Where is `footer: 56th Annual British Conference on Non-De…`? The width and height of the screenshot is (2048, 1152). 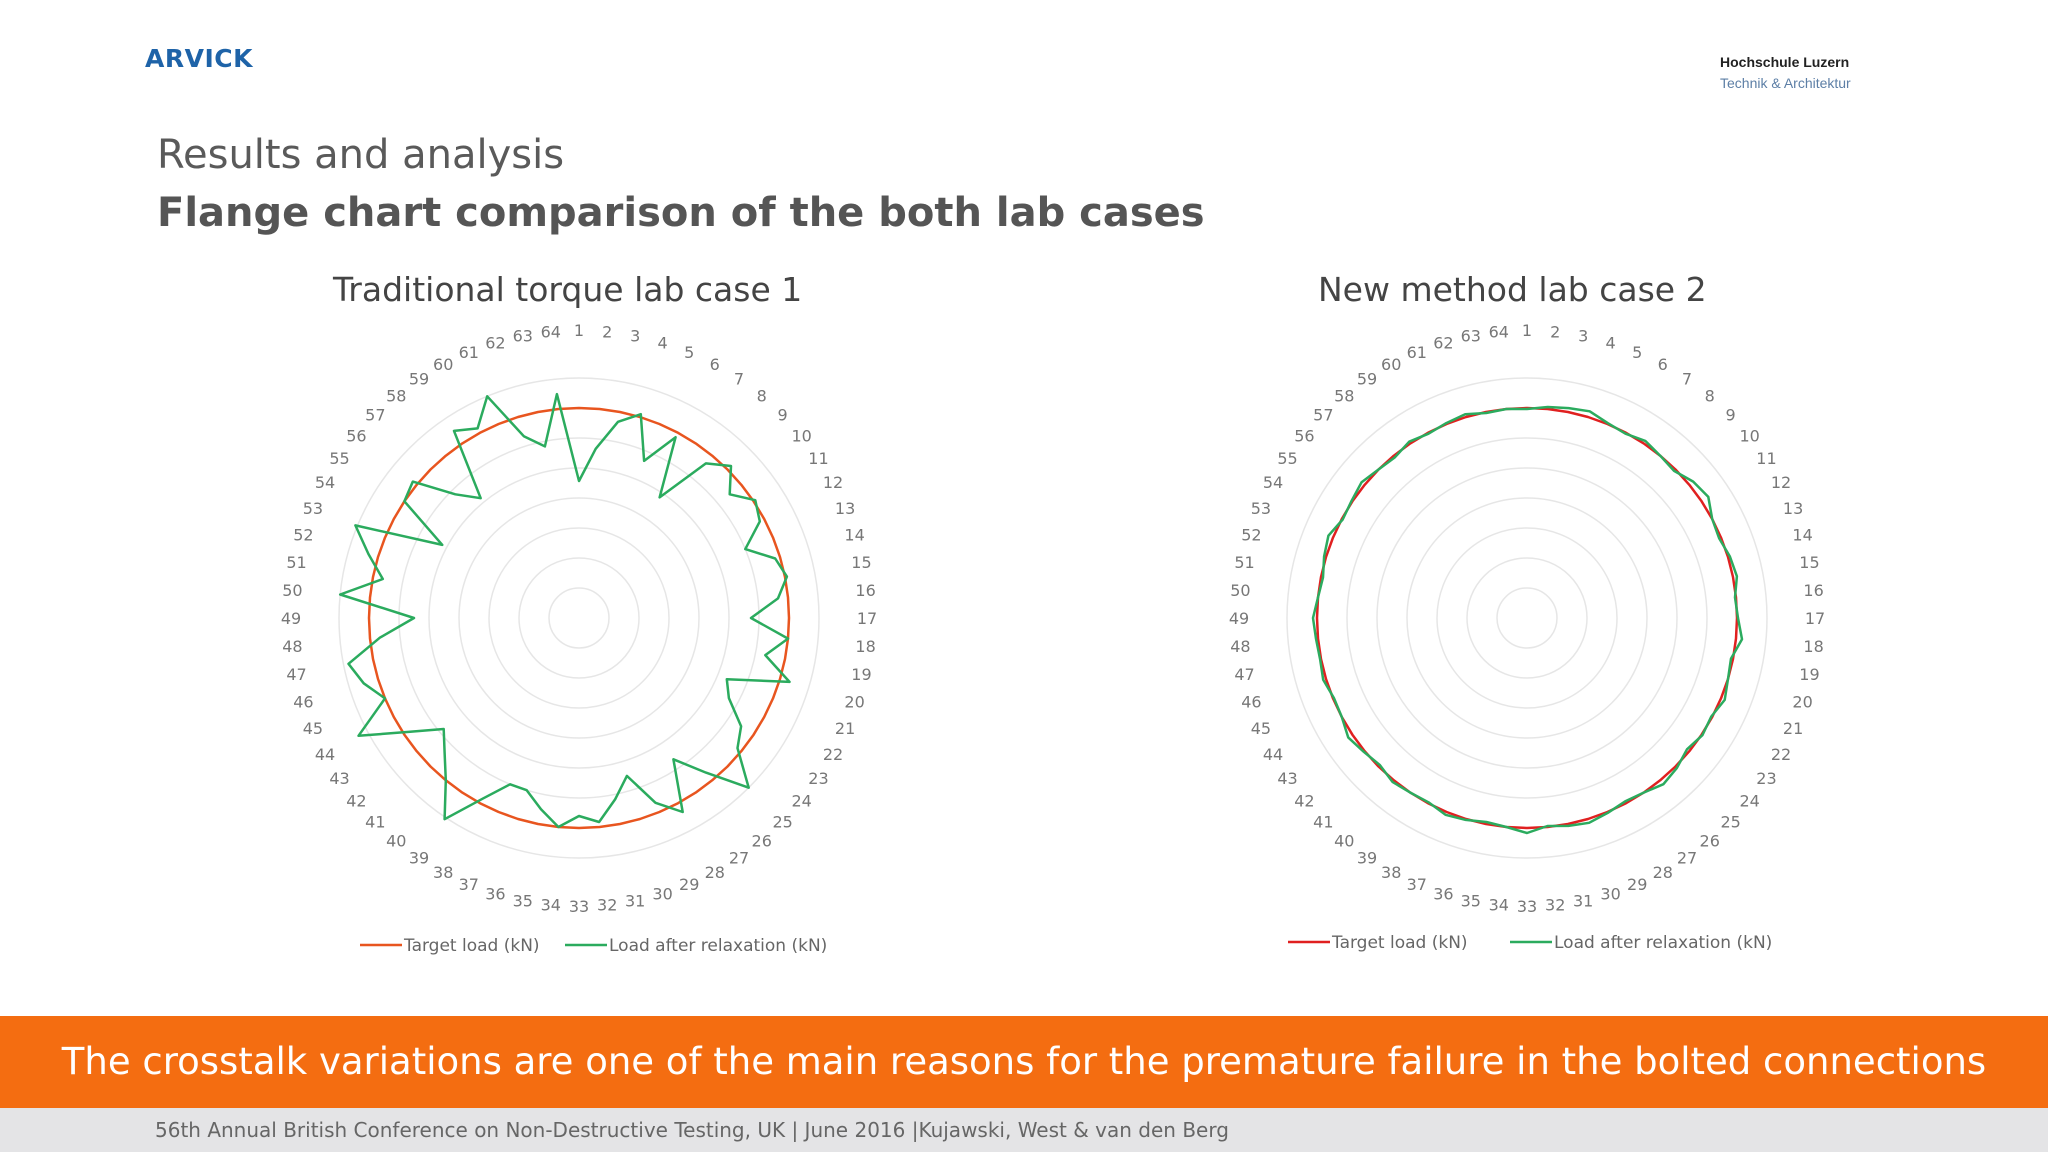
footer: 56th Annual British Conference on Non-De… is located at coordinates (1024, 1130).